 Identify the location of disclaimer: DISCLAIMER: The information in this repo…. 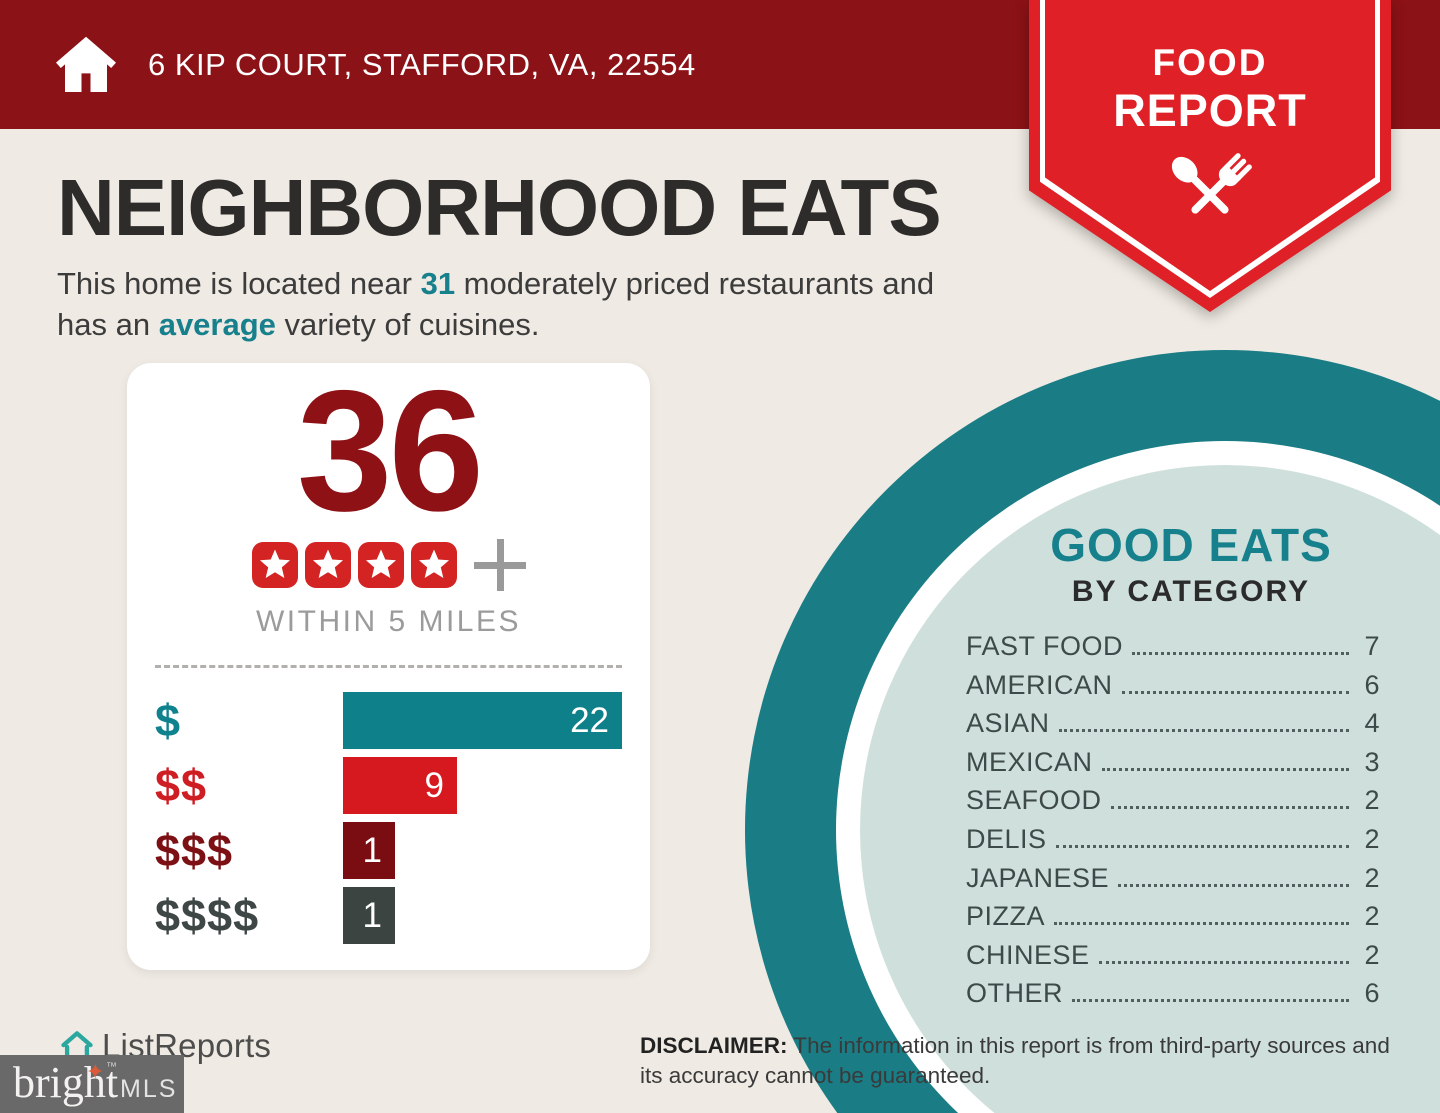
(1022, 1061).